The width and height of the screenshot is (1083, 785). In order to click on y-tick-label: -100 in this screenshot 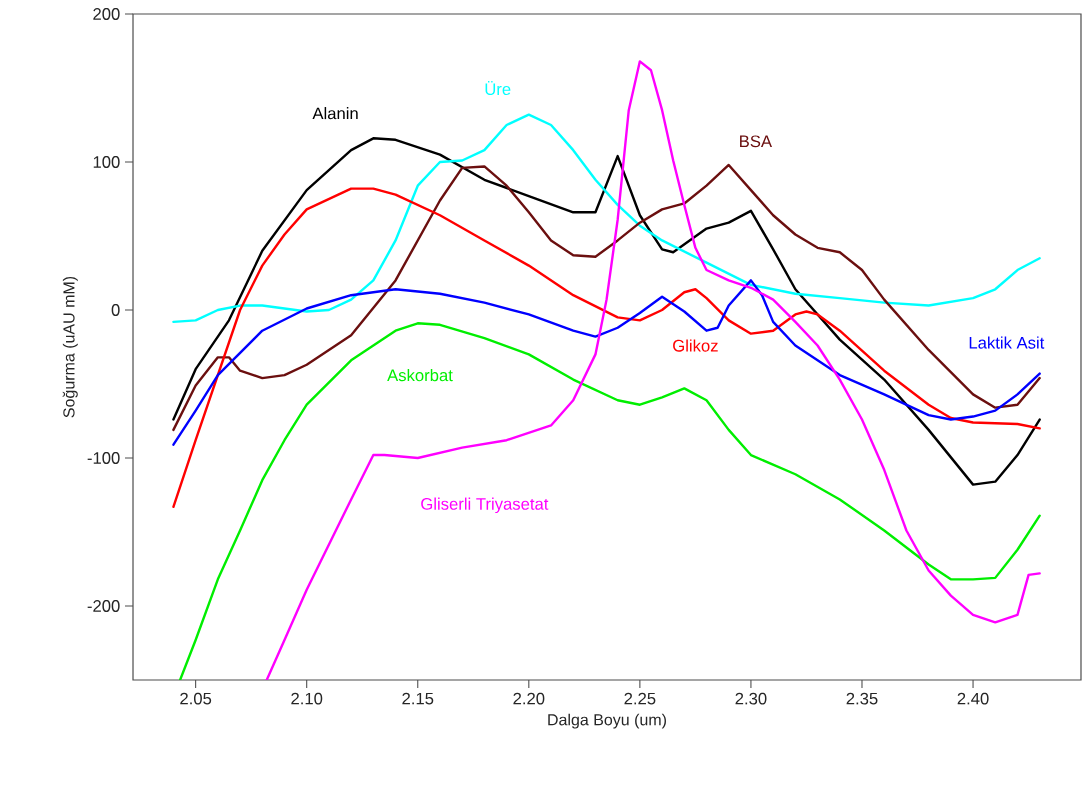, I will do `click(103, 458)`.